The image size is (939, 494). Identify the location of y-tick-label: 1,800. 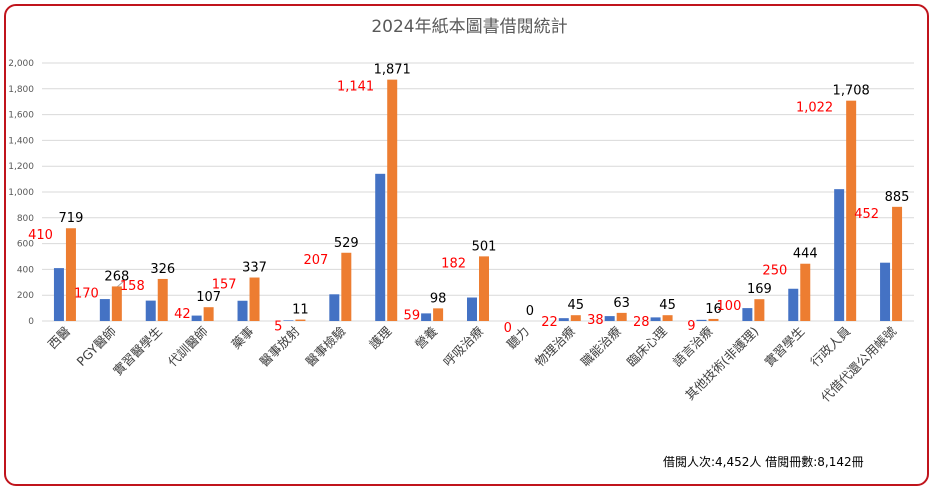
(21, 90).